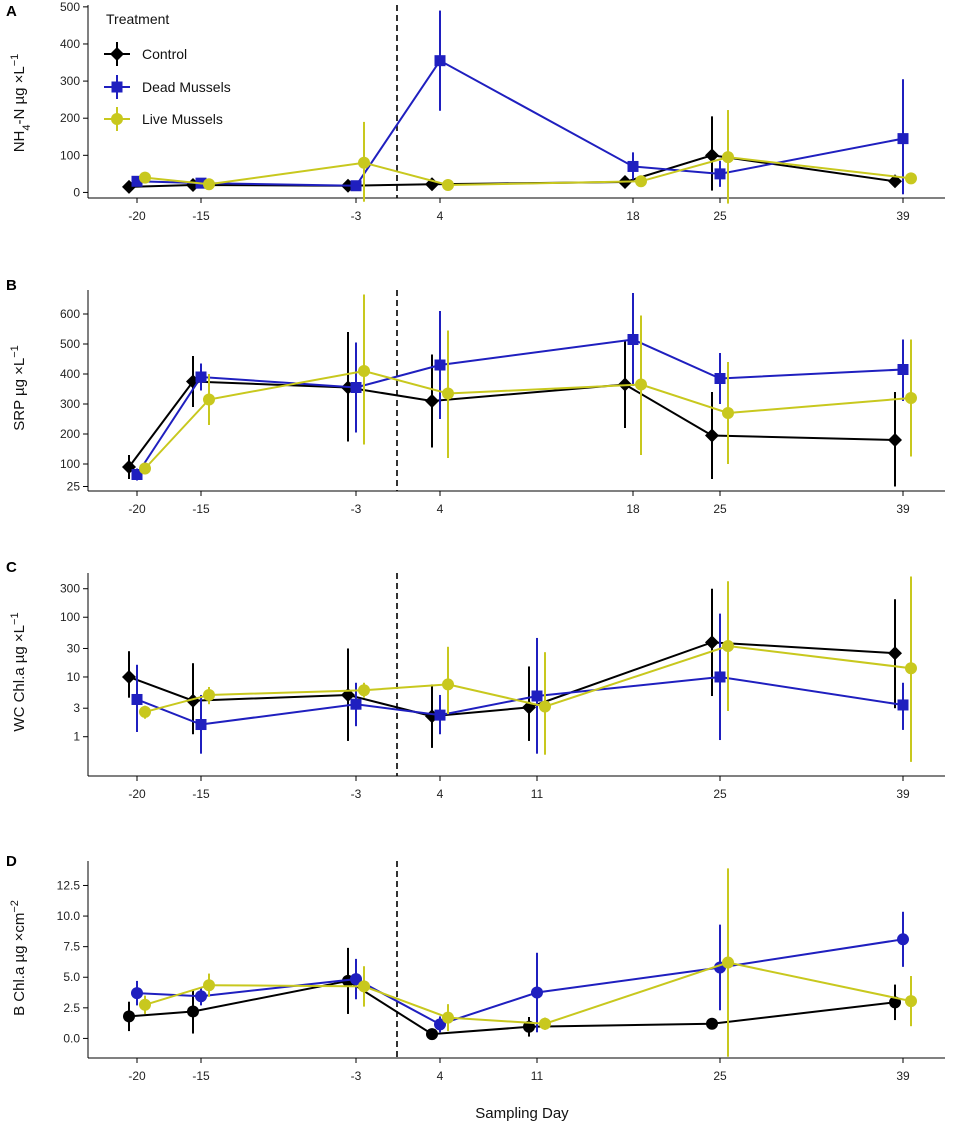 The height and width of the screenshot is (1128, 957). Describe the element at coordinates (74, 648) in the screenshot. I see `panel-c-ytick-label: 30` at that location.